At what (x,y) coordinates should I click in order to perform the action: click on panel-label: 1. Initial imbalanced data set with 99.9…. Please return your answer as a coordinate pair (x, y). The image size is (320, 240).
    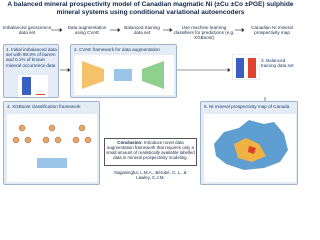
    Looking at the image, I should click on (31, 57).